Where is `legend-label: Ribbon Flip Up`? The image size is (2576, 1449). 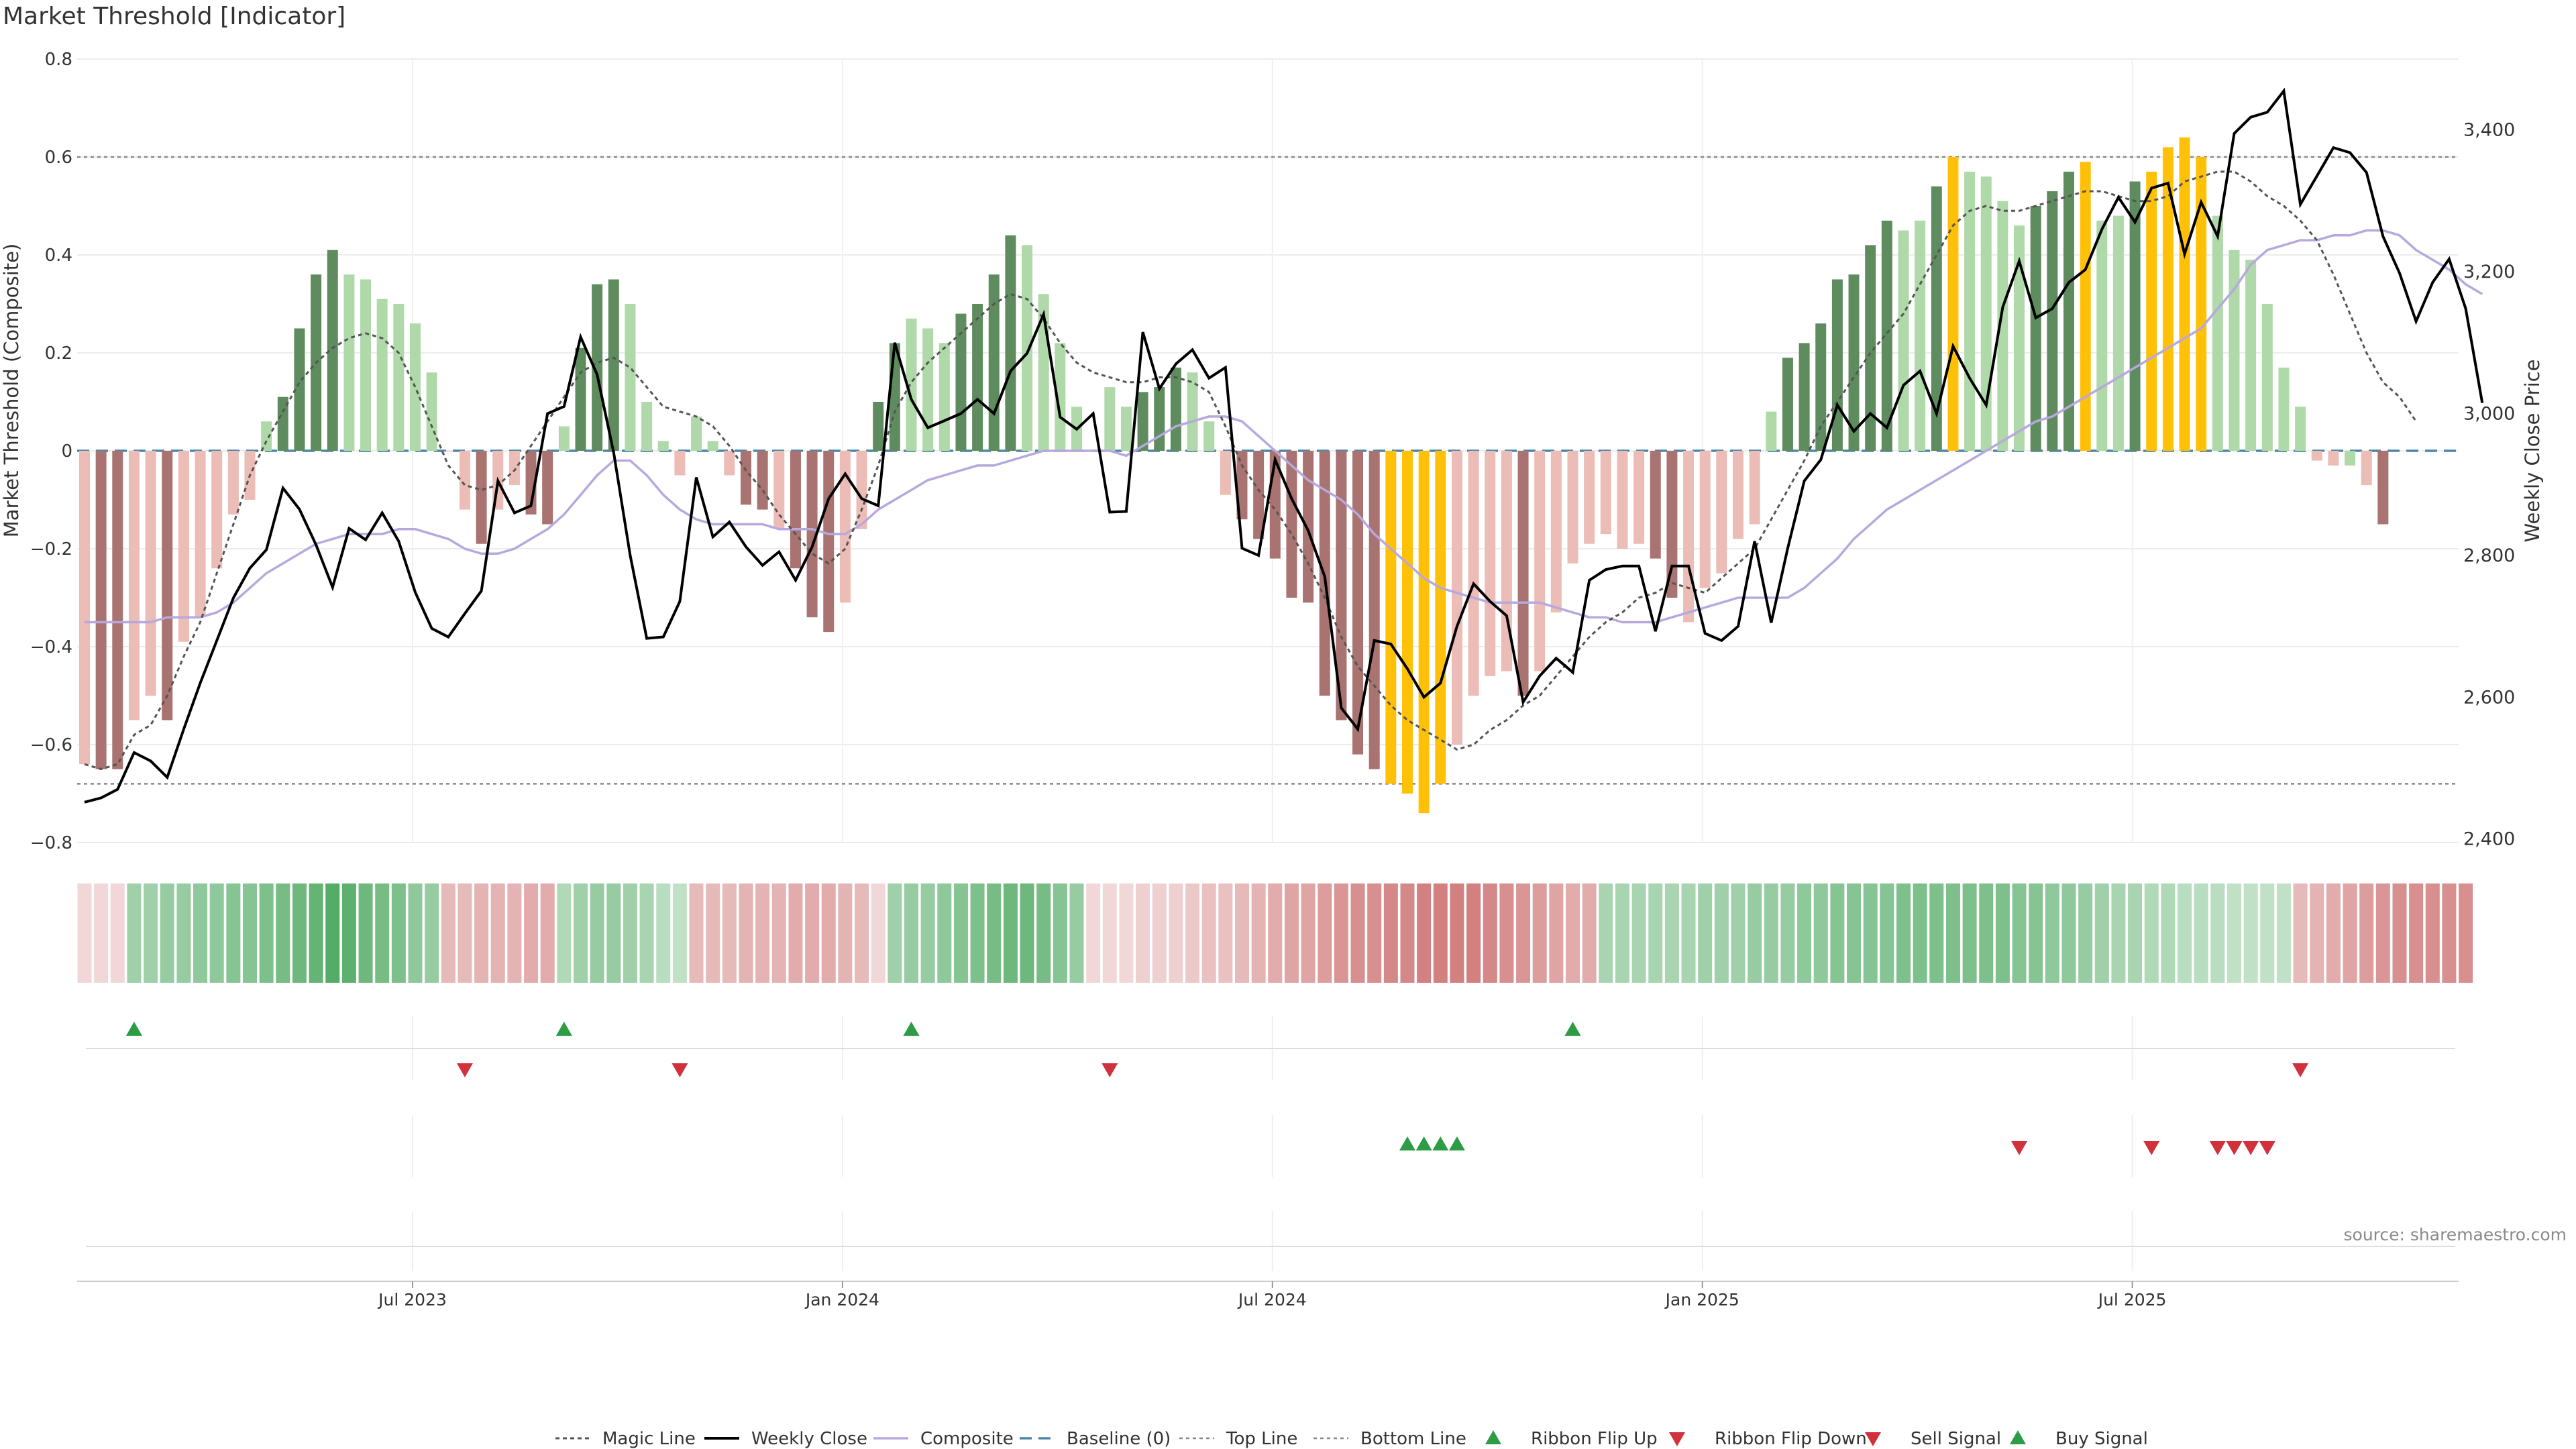
legend-label: Ribbon Flip Up is located at coordinates (1594, 1439).